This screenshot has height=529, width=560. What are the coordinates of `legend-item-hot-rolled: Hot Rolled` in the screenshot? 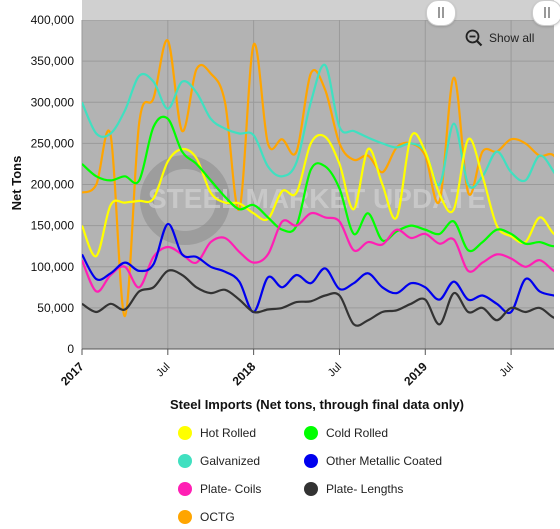 It's located at (217, 433).